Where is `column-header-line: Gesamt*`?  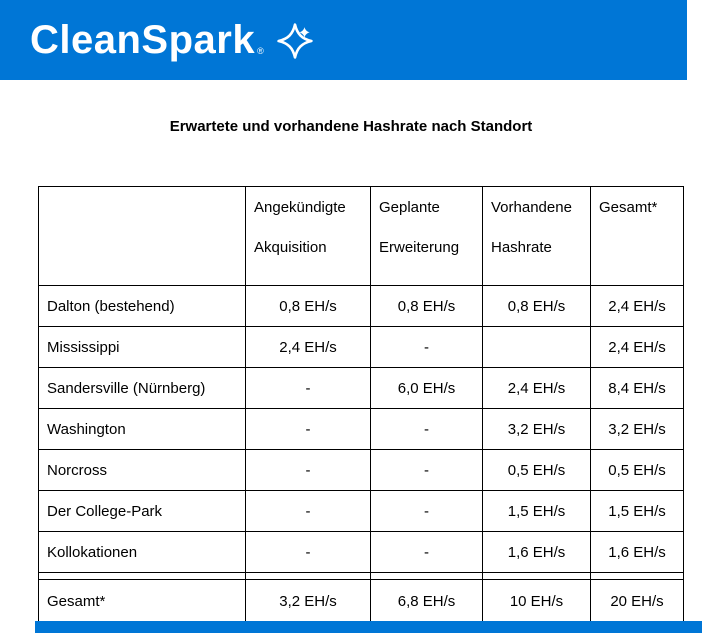
column-header-line: Gesamt* is located at coordinates (628, 207).